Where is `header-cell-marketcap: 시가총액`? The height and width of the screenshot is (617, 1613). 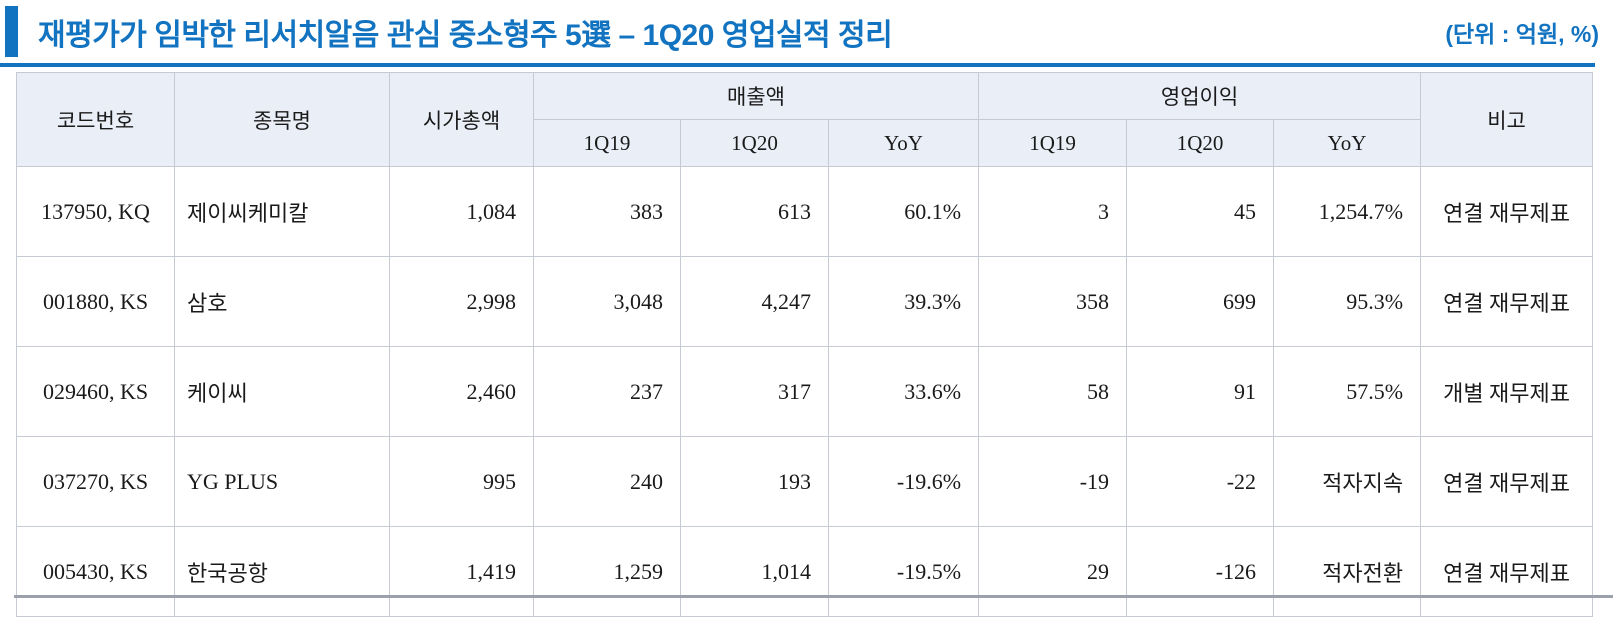
header-cell-marketcap: 시가총액 is located at coordinates (461, 119).